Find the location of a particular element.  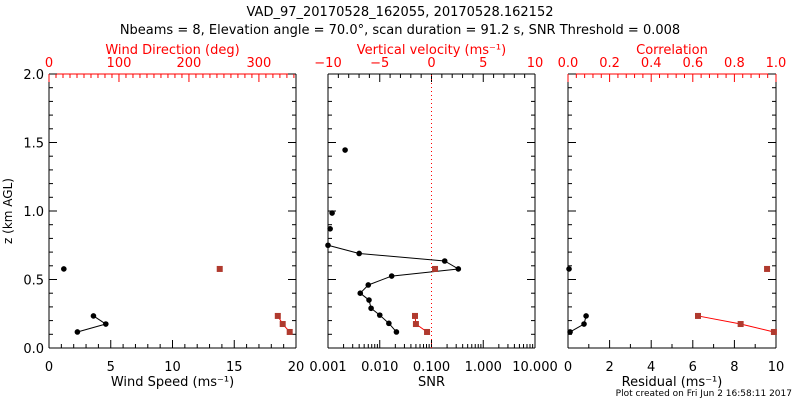

top-x-tick-label: 1.0 is located at coordinates (776, 63).